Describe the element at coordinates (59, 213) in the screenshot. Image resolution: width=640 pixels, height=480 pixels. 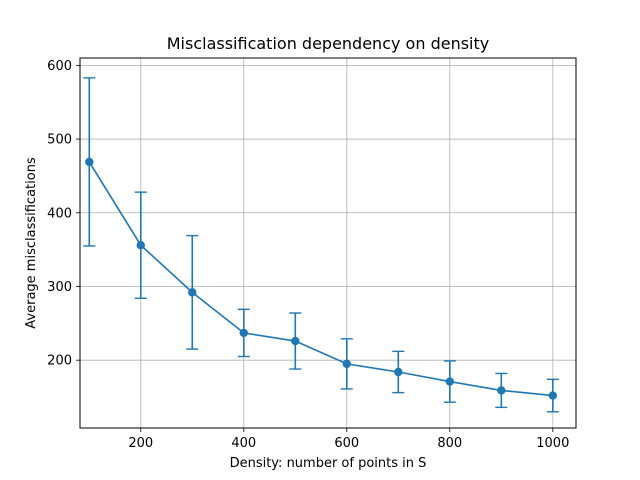
I see `y-tick-label: 400` at that location.